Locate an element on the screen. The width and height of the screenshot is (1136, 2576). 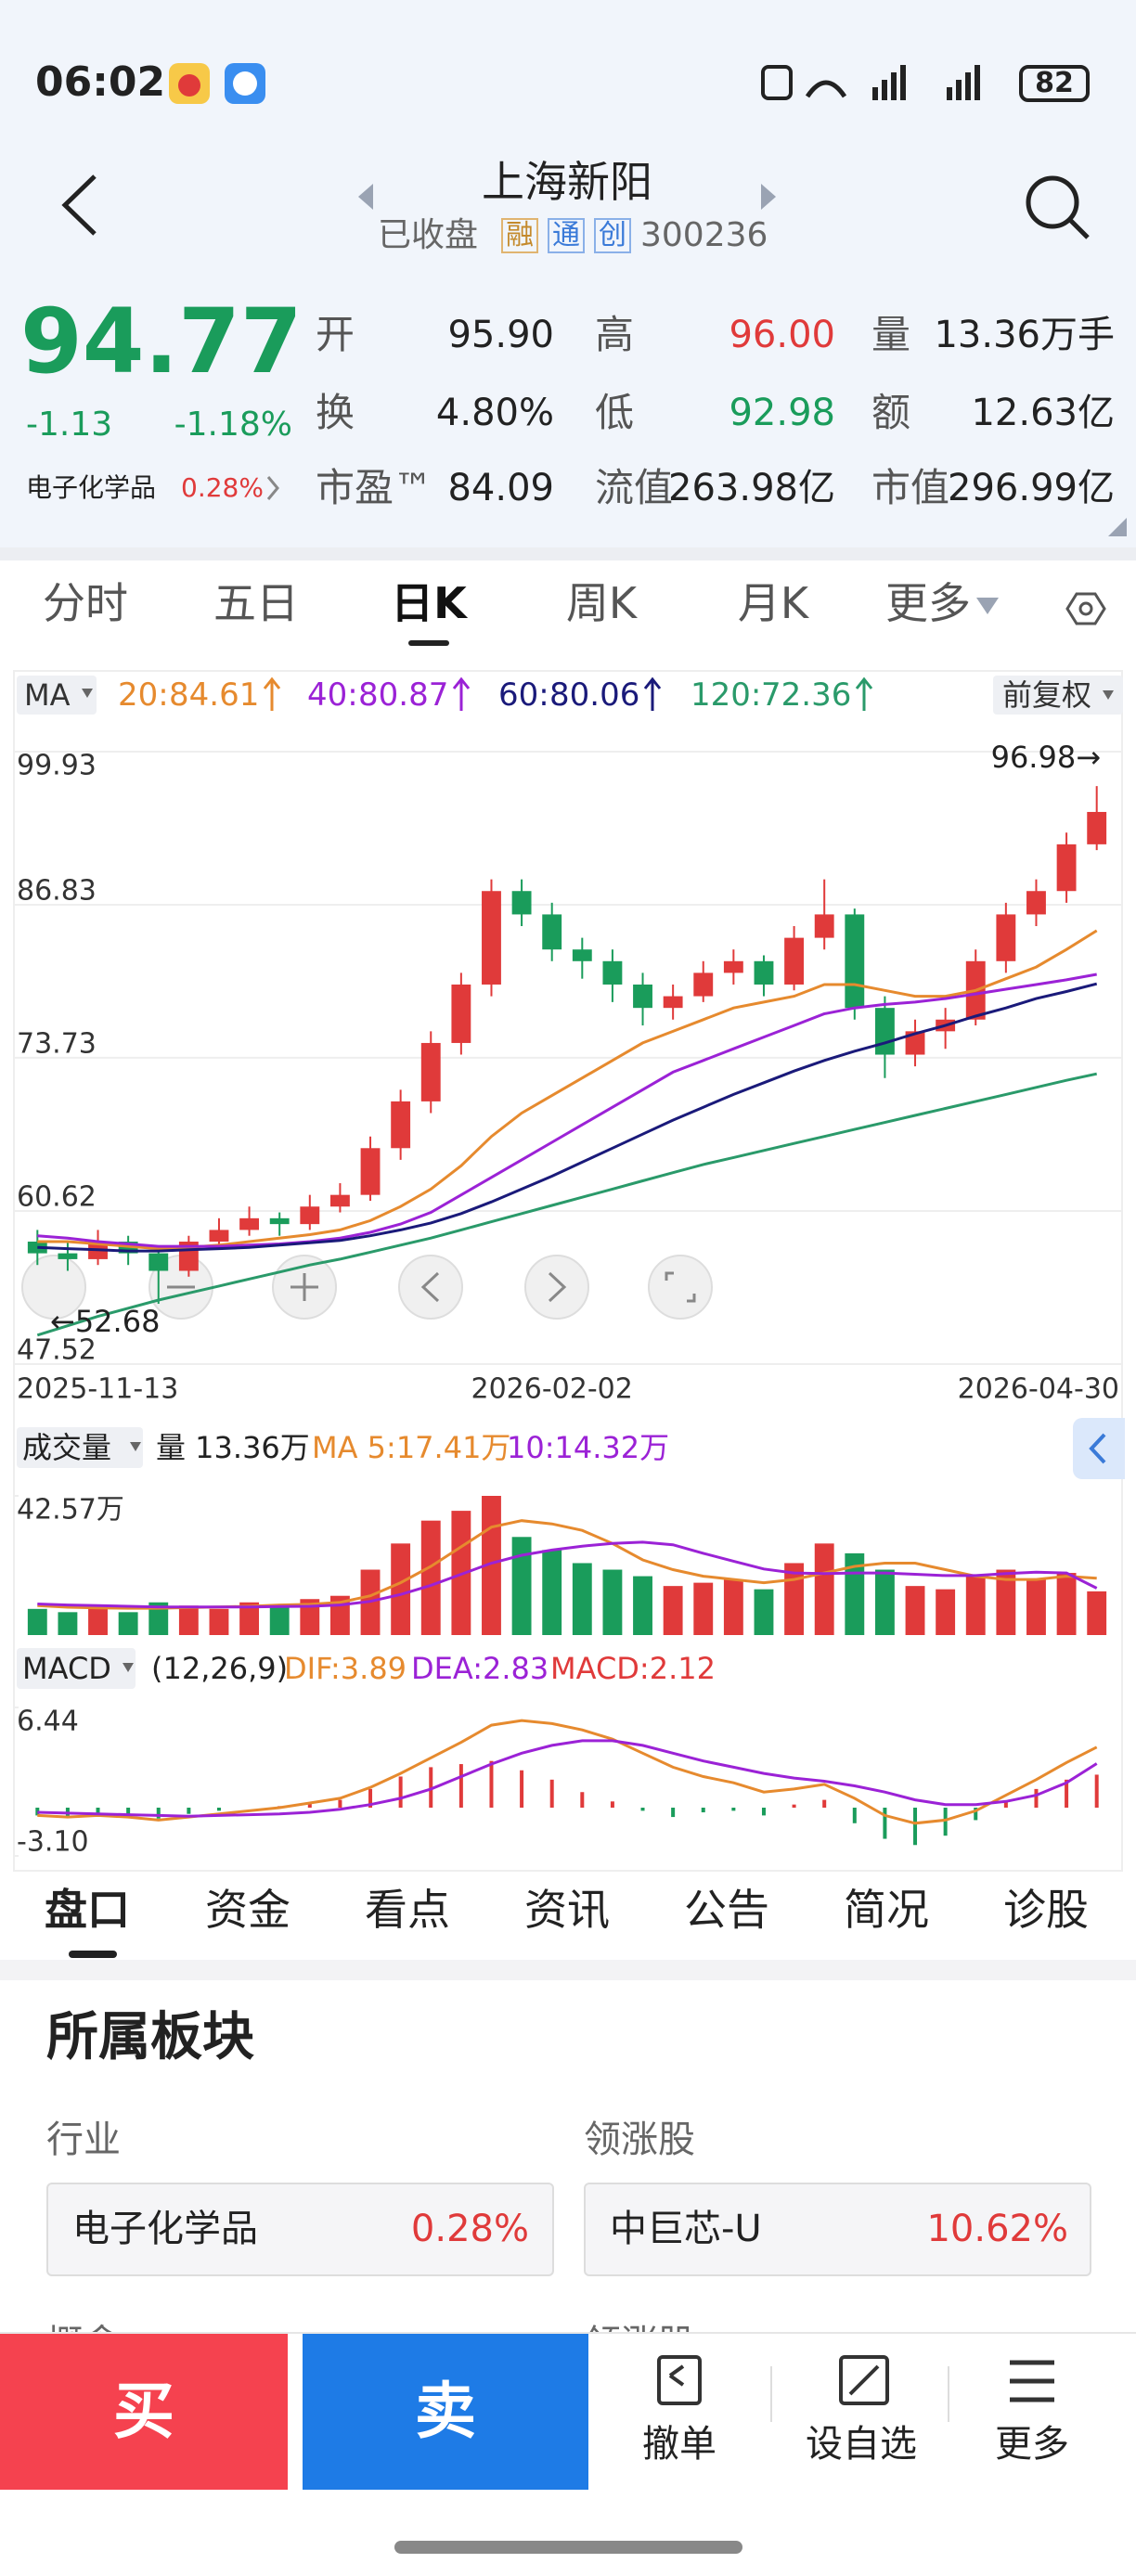
change-pct: -1.18% is located at coordinates (233, 425).